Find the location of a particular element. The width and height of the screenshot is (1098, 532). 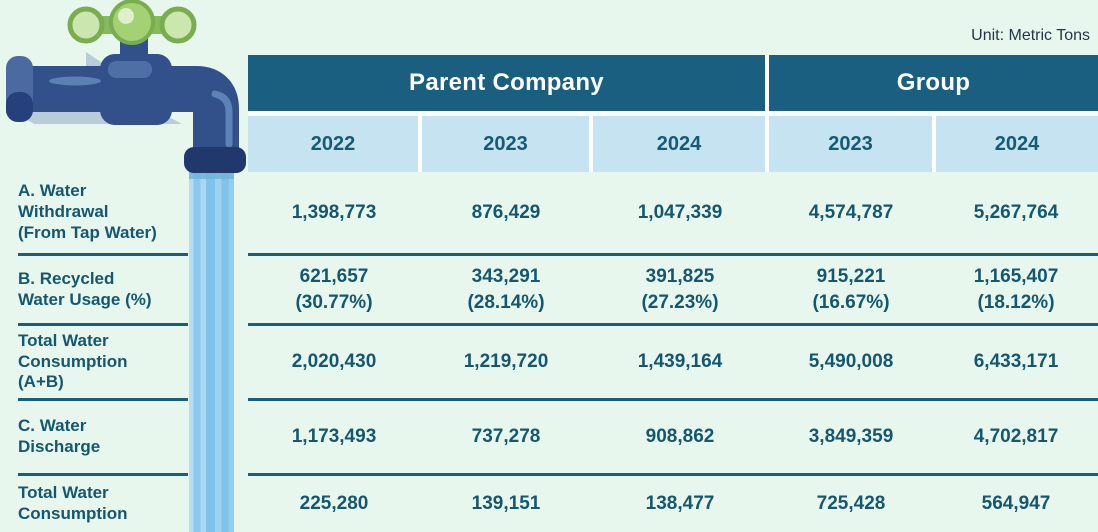

table-cell: 1,439,164 is located at coordinates (680, 362).